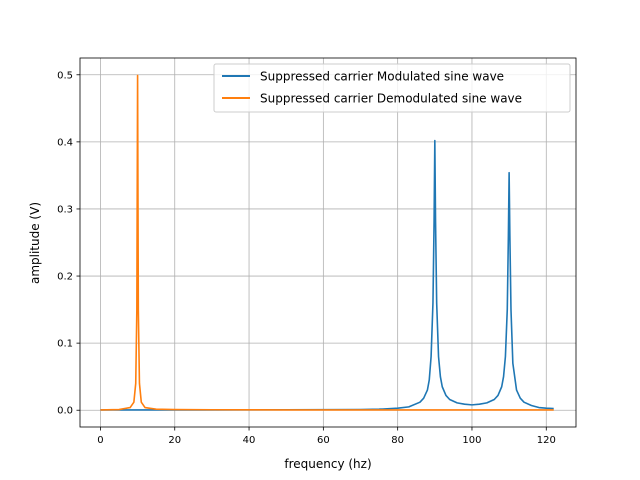 Image resolution: width=640 pixels, height=480 pixels. Describe the element at coordinates (249, 440) in the screenshot. I see `x-tick-label: 40` at that location.